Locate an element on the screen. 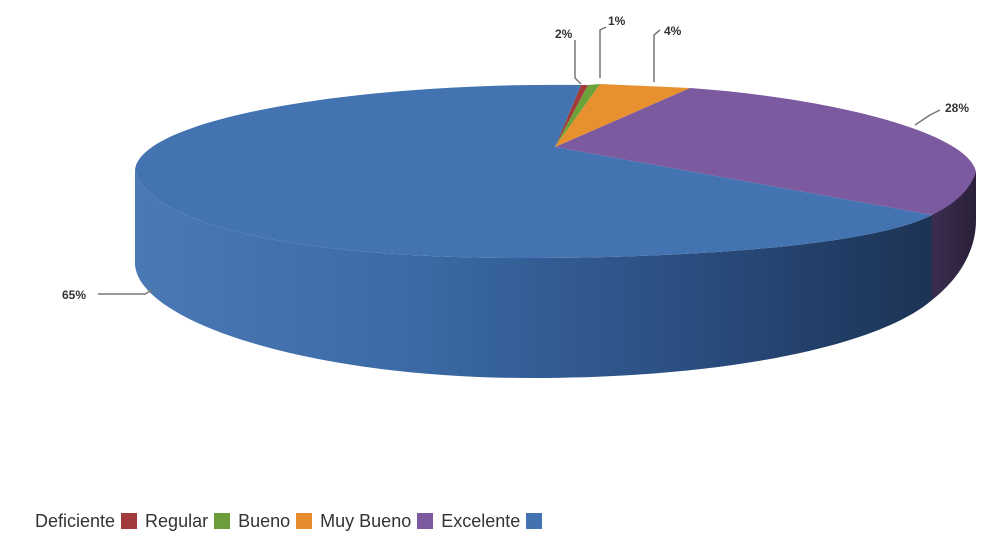  pie-slice-bueno is located at coordinates (577, 115).